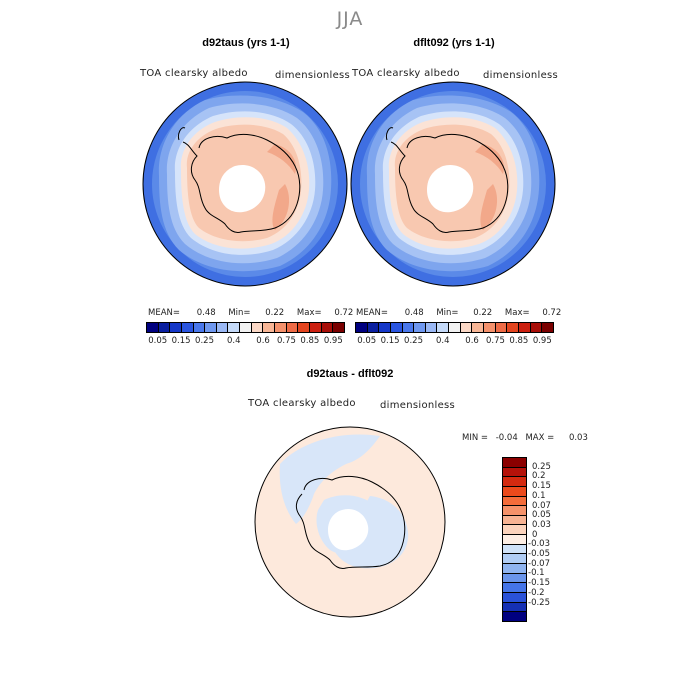  What do you see at coordinates (536, 592) in the screenshot?
I see `diff-colorbar-tick-label: -0.2` at bounding box center [536, 592].